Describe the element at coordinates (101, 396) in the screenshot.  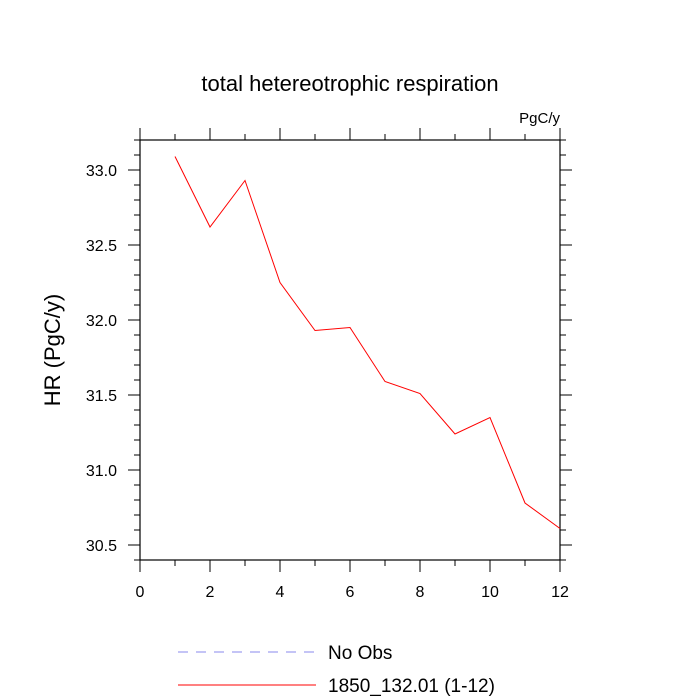
I see `y-tick-label: 31.5` at that location.